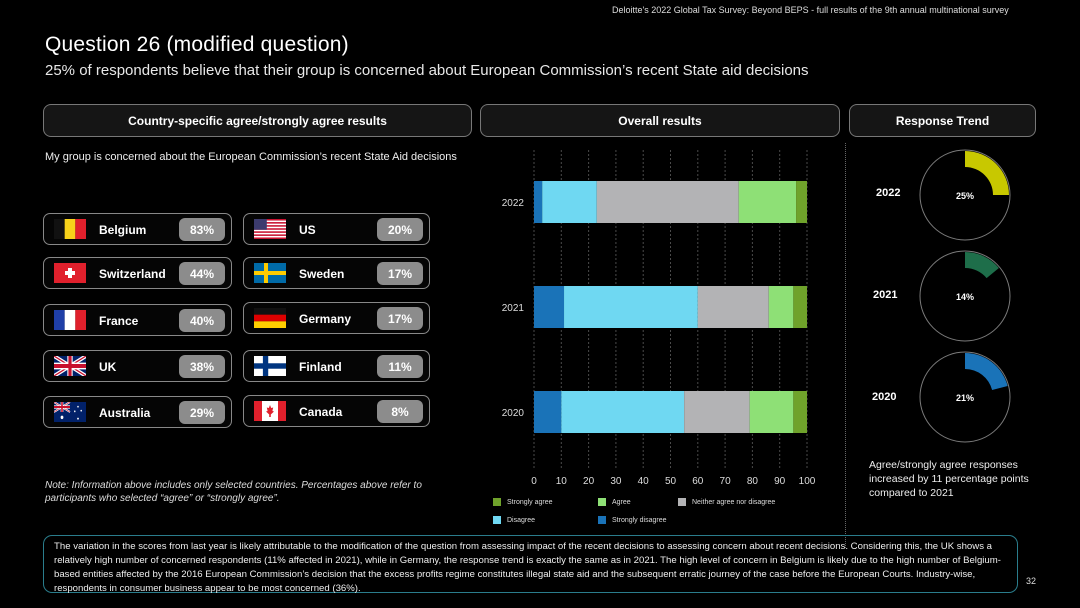  What do you see at coordinates (589, 481) in the screenshot?
I see `x-tick-label: 20` at bounding box center [589, 481].